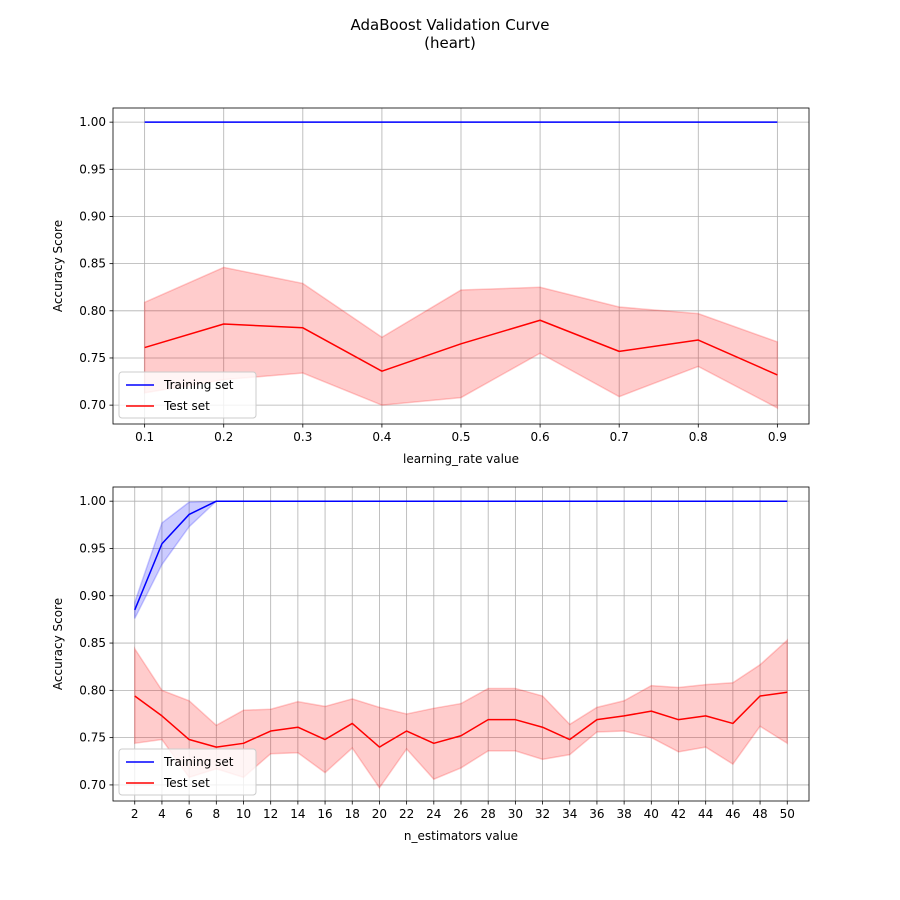 This screenshot has height=900, width=900. What do you see at coordinates (623, 814) in the screenshot?
I see `x-tick-label: 38` at bounding box center [623, 814].